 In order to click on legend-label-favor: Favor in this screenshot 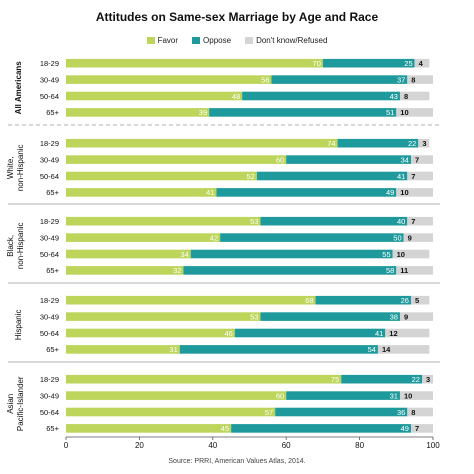, I will do `click(168, 40)`.